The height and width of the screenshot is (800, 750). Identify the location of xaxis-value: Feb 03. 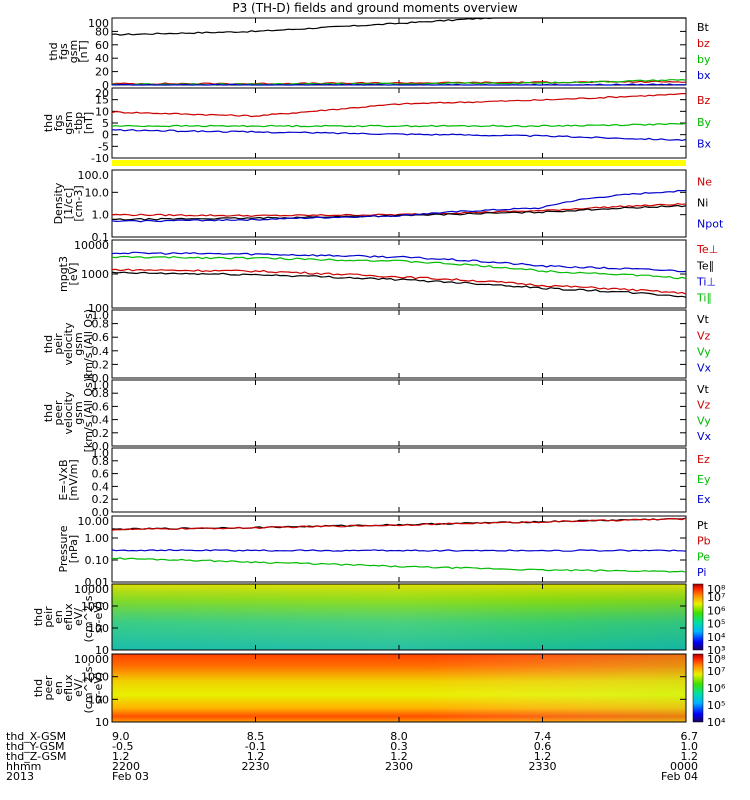
(130, 776).